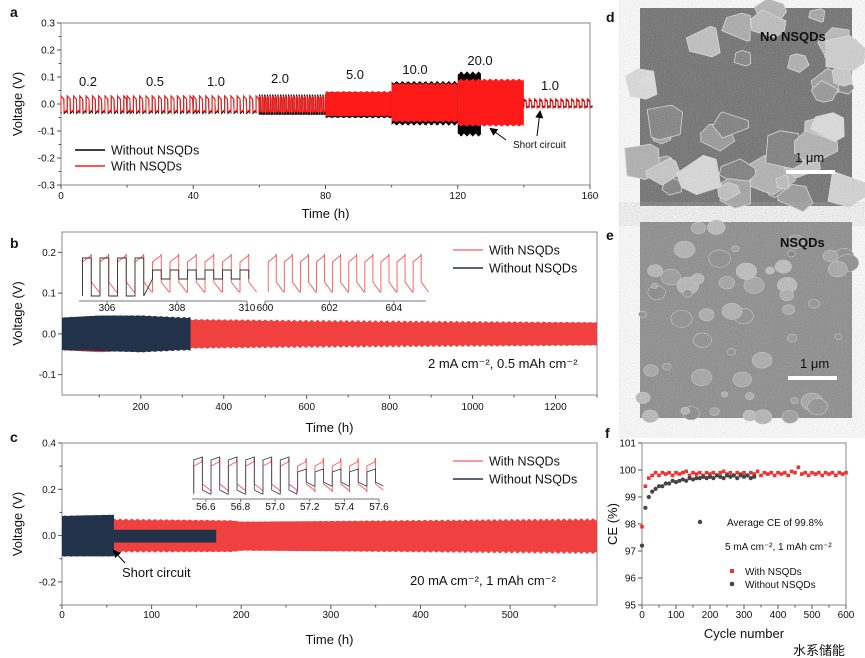 The image size is (865, 658). What do you see at coordinates (642, 615) in the screenshot?
I see `x-tick-label: 0` at bounding box center [642, 615].